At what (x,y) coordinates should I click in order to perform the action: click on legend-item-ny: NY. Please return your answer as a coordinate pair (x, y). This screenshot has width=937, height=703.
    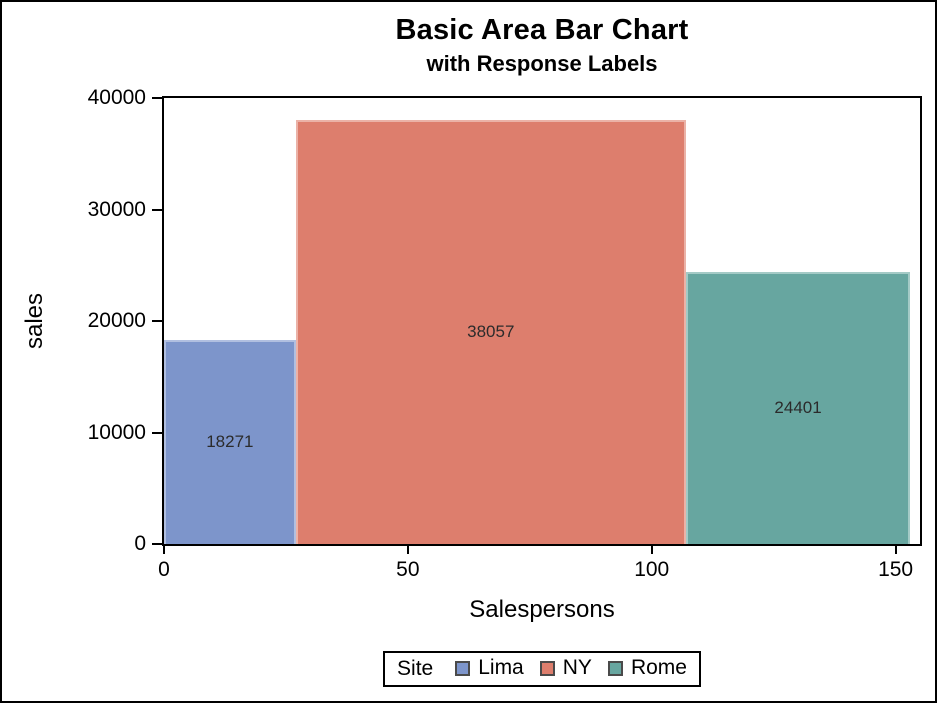
    Looking at the image, I should click on (565, 668).